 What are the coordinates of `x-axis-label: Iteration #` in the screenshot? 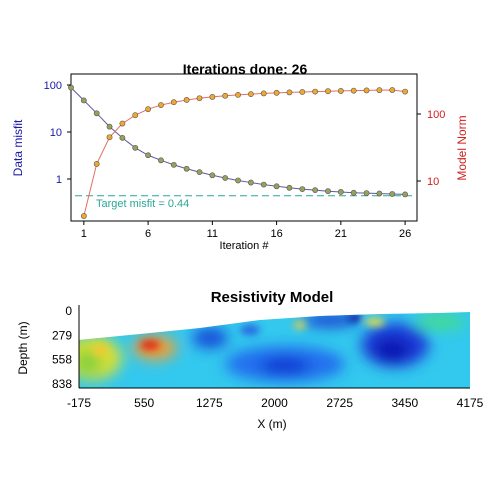 It's located at (245, 246).